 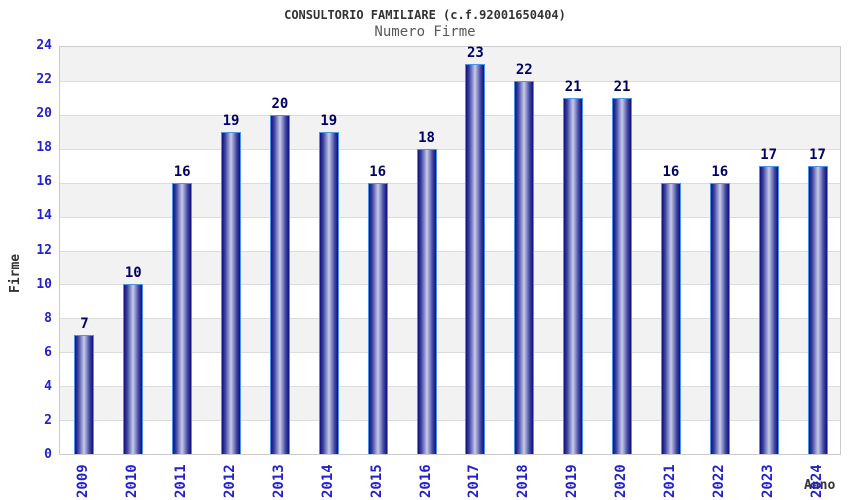 I want to click on bar-value-label: 10, so click(x=133, y=273).